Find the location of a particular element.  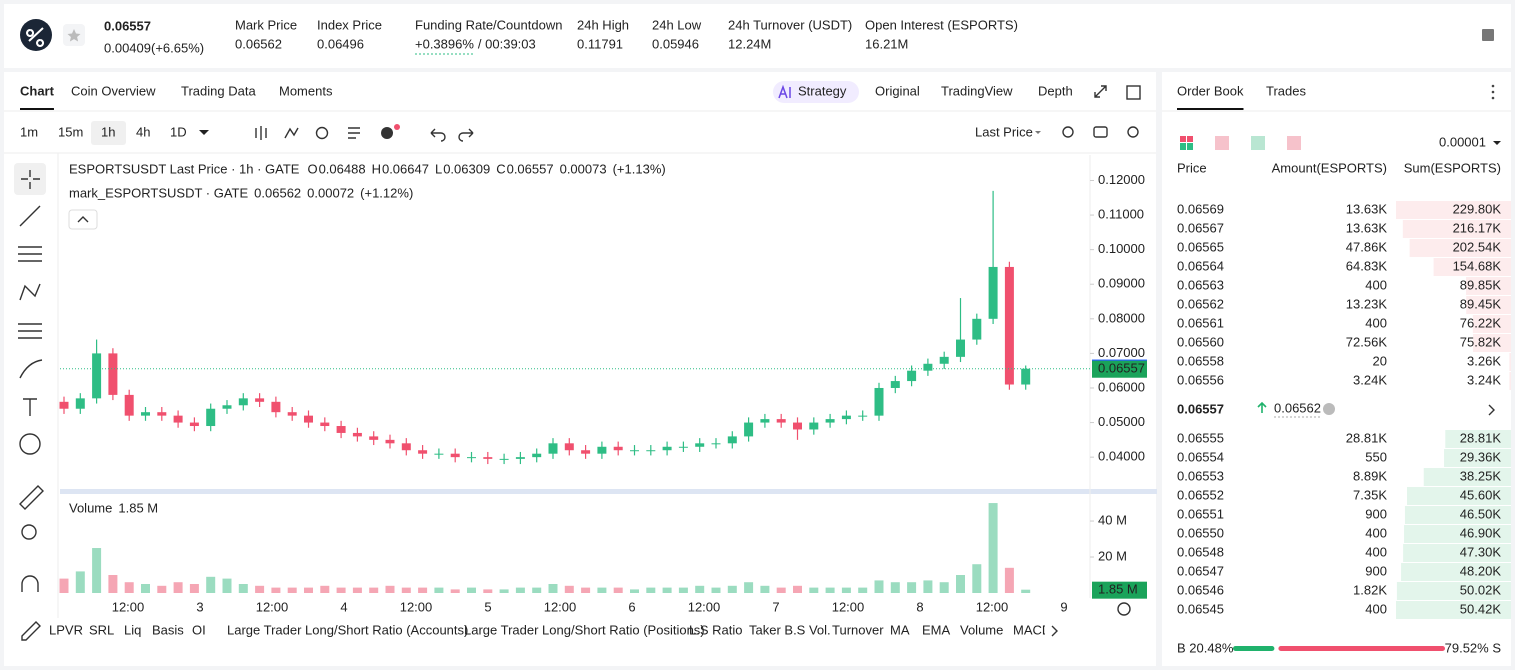

brush-tool is located at coordinates (31, 369).